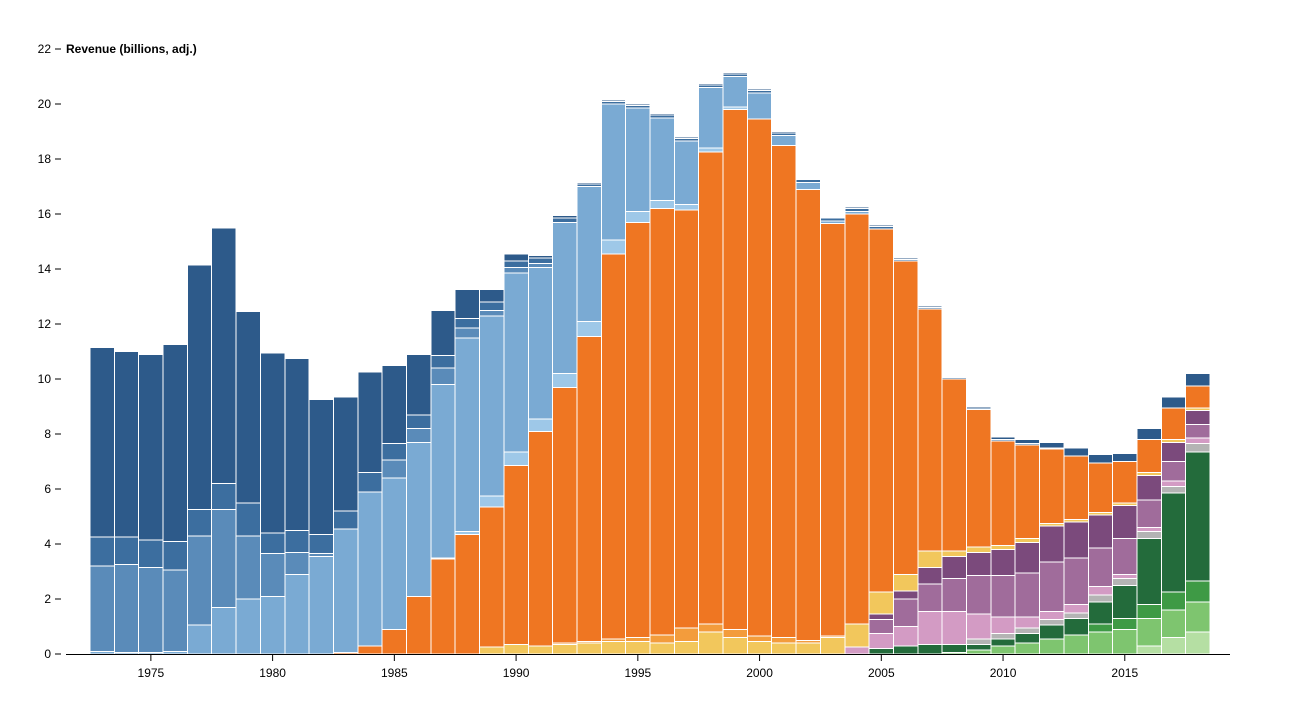 The height and width of the screenshot is (716, 1292). I want to click on bar-1997, so click(686, 395).